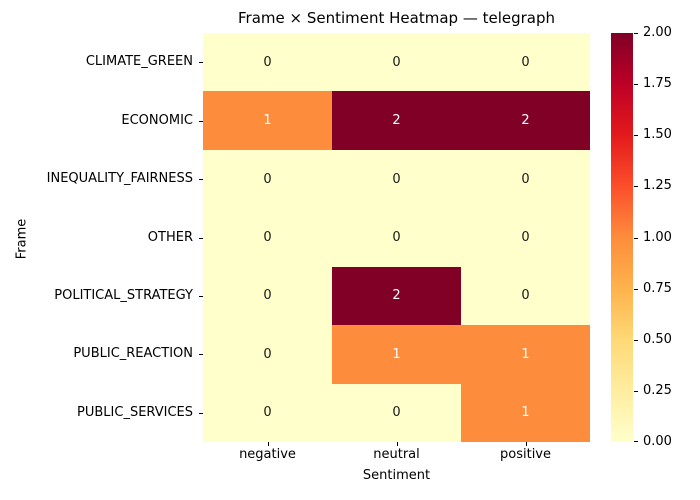 This screenshot has height=500, width=700. What do you see at coordinates (123, 295) in the screenshot?
I see `y-tick-label: POLITICAL_STRATEGY` at bounding box center [123, 295].